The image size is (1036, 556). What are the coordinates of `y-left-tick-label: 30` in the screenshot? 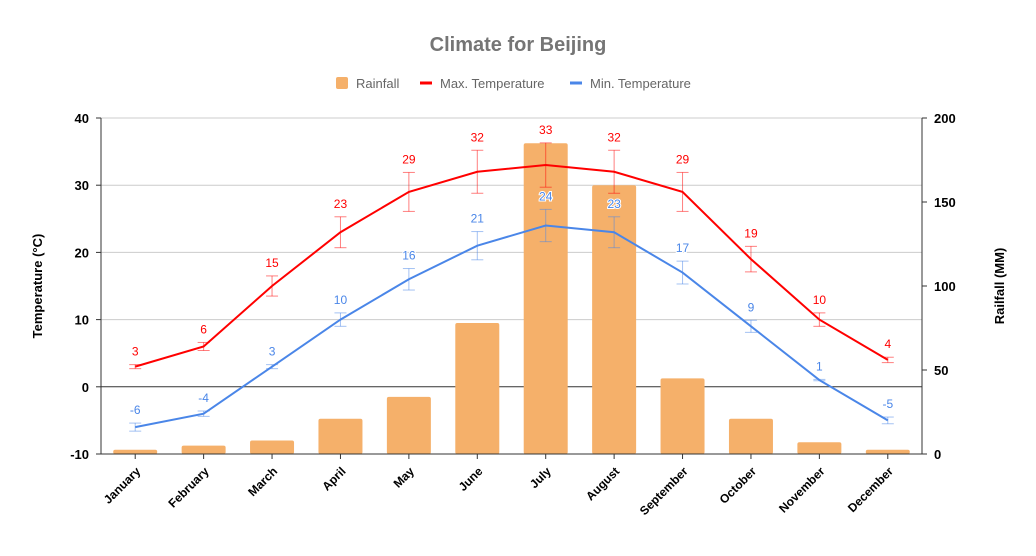 It's located at (82, 185).